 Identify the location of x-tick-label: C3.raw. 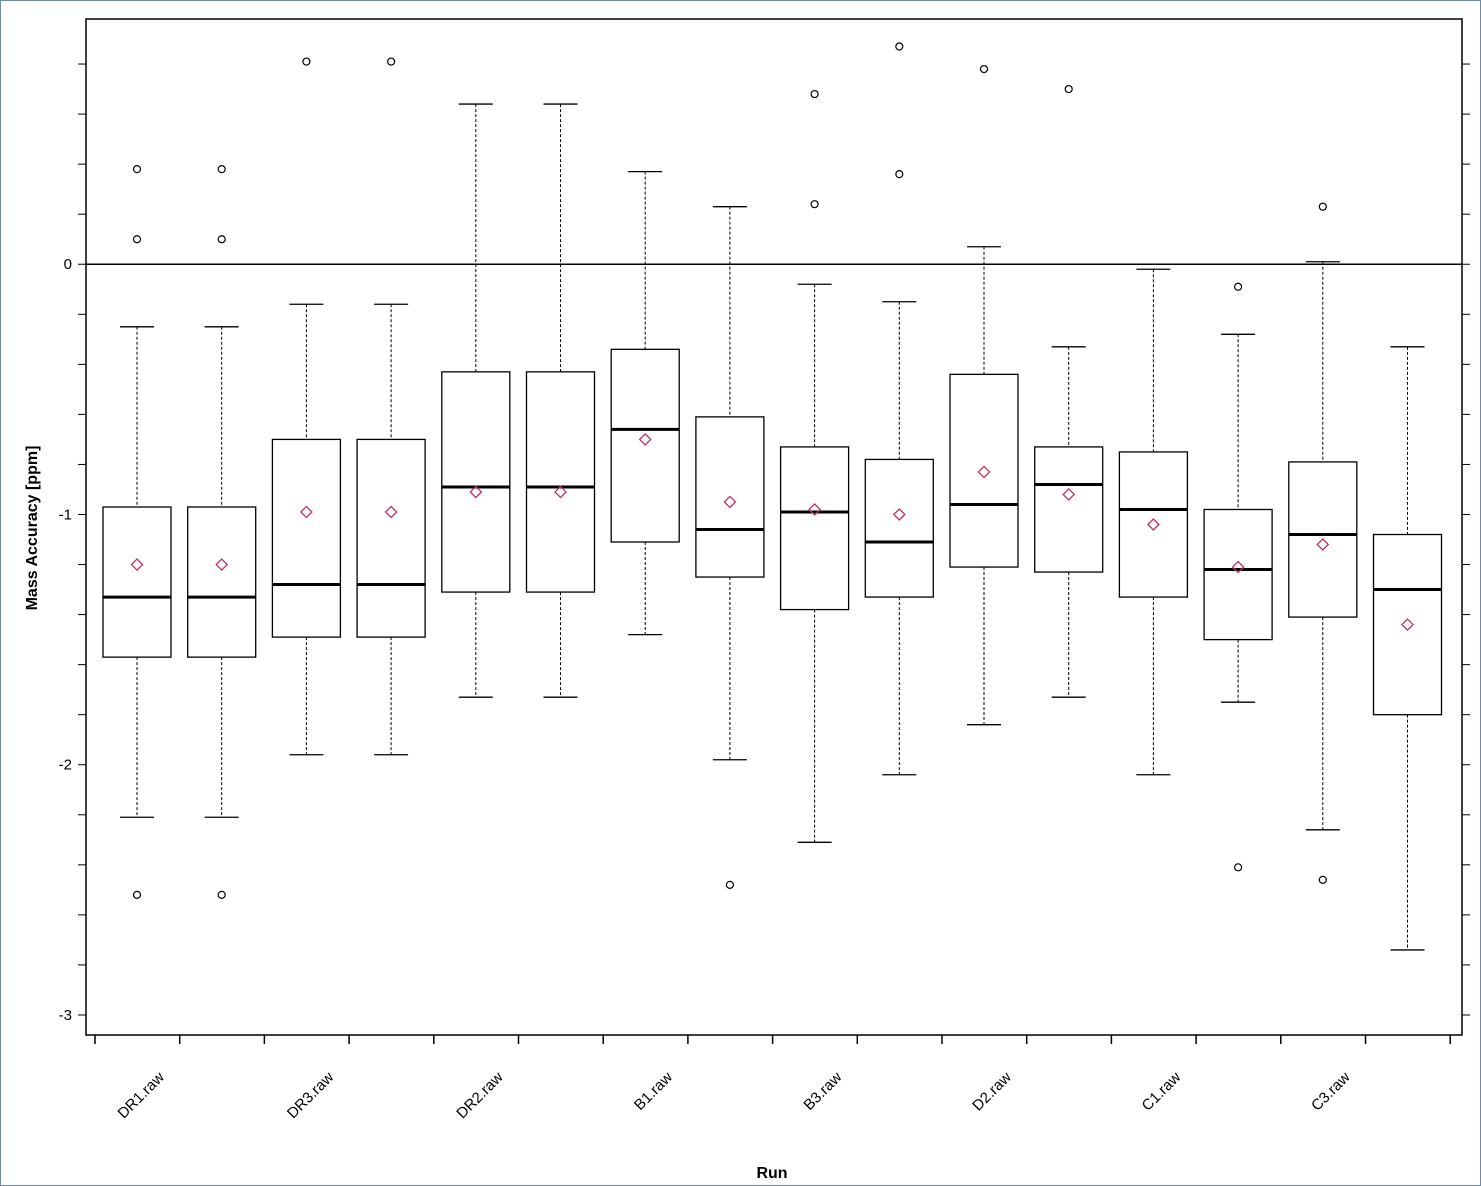
(1331, 1092).